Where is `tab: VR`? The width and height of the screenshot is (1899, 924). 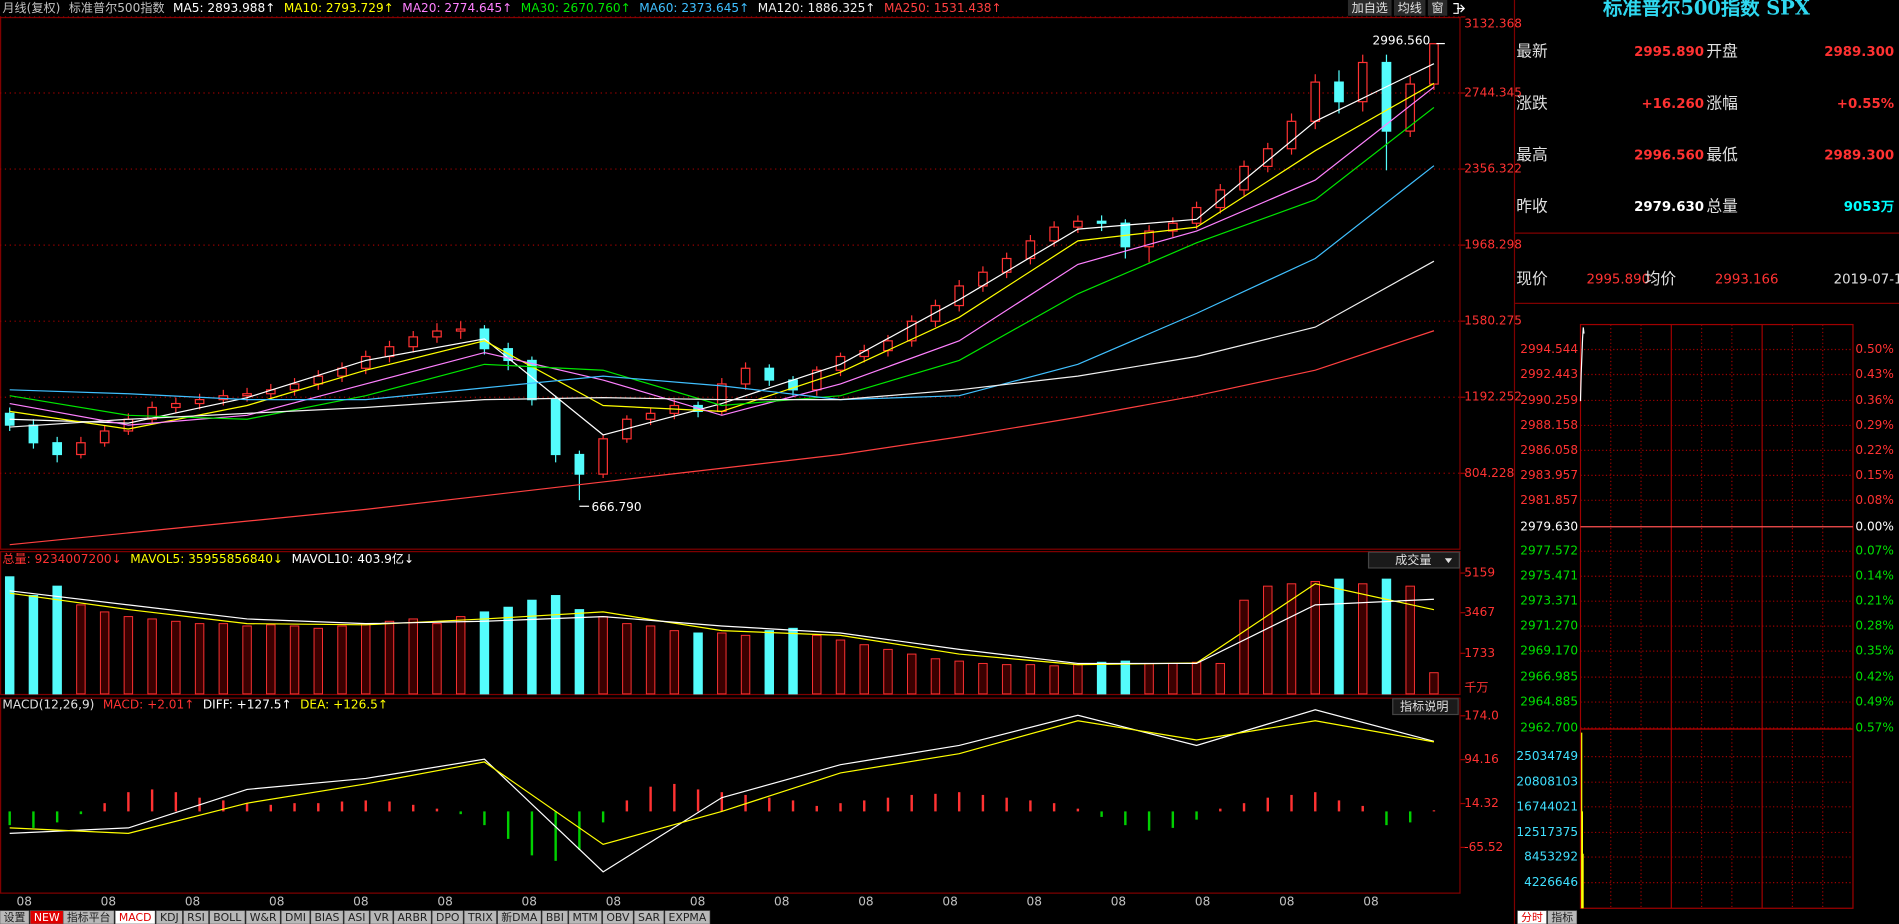 tab: VR is located at coordinates (381, 917).